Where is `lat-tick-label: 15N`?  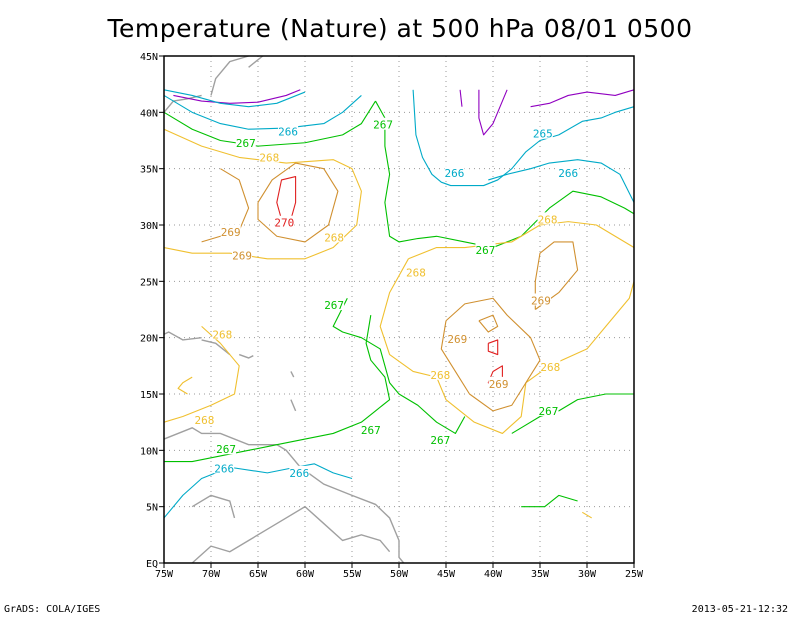 lat-tick-label: 15N is located at coordinates (149, 395).